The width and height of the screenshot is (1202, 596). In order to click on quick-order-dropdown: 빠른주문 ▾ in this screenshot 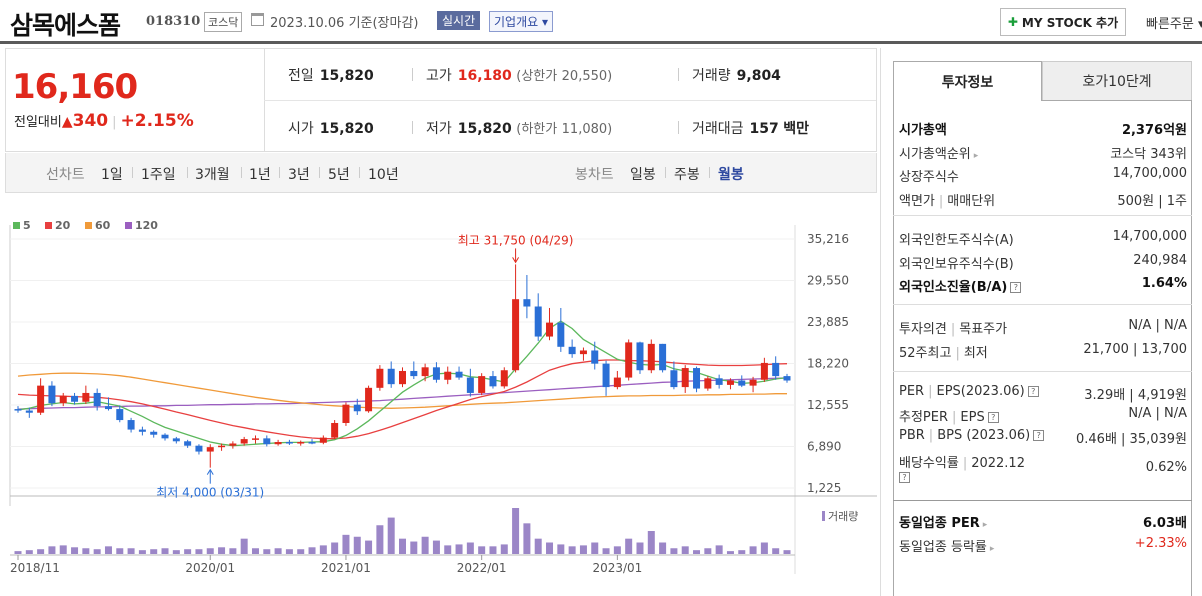, I will do `click(1174, 24)`.